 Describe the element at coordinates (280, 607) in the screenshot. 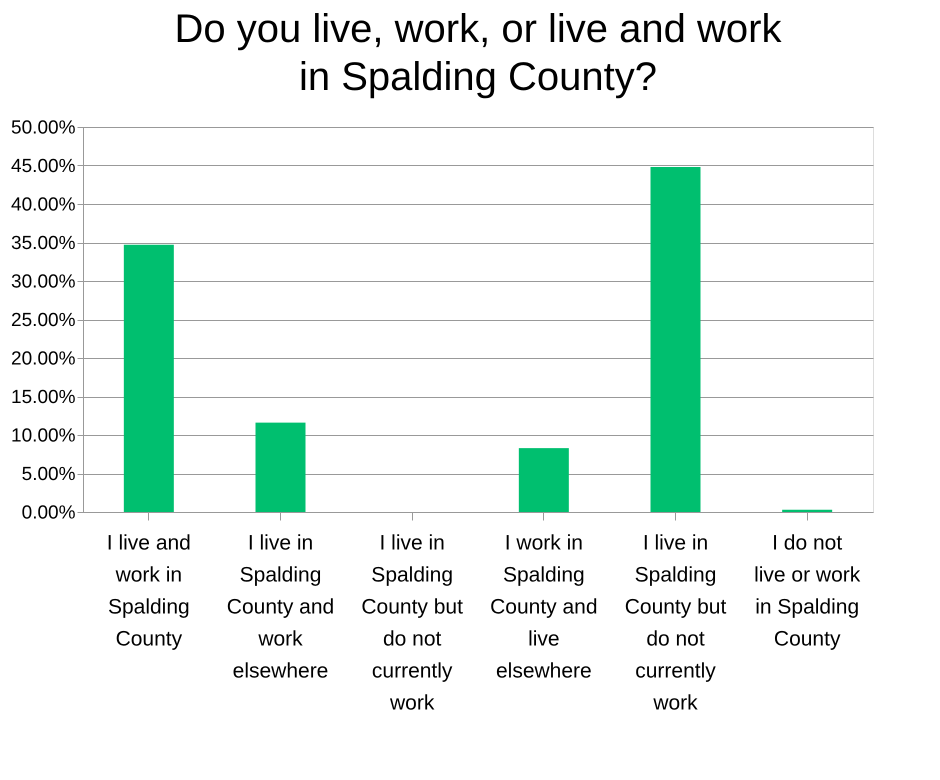

I see `x-tick-label: I live in Spalding County and work elsewhere` at that location.